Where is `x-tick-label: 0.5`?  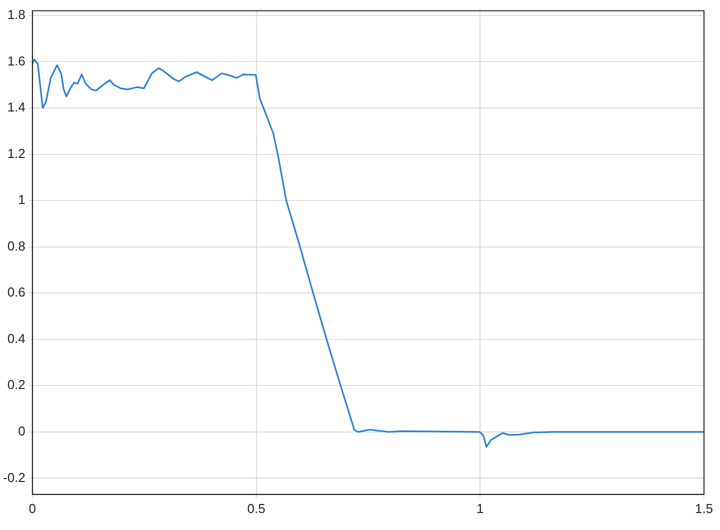 x-tick-label: 0.5 is located at coordinates (256, 508).